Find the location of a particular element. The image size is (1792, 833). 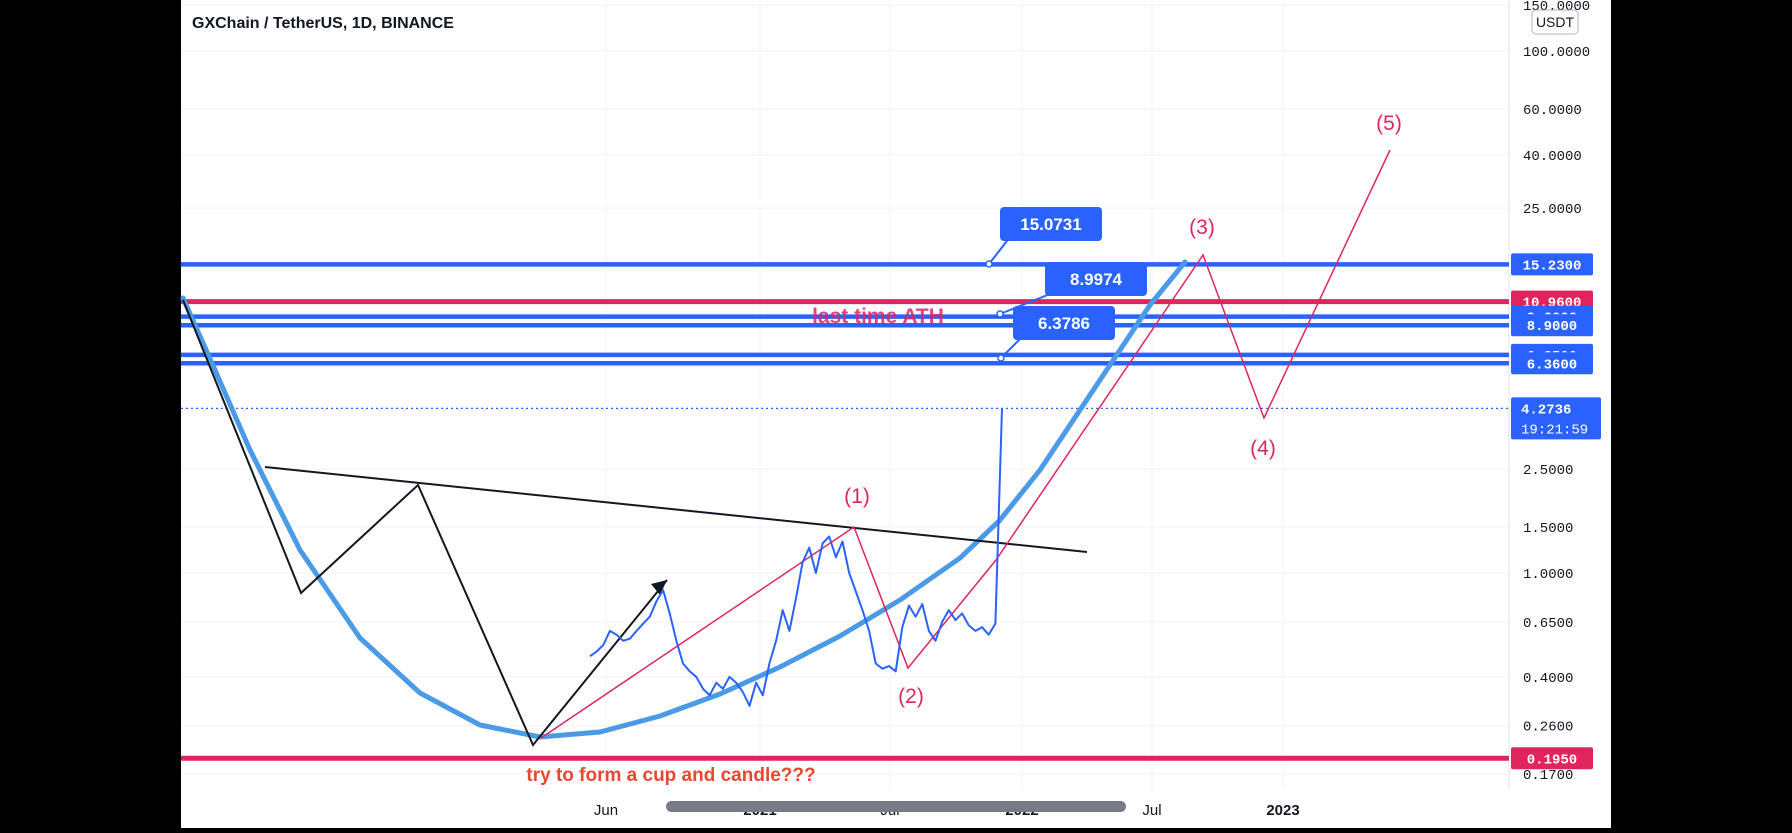

current-price-label: 4.2736 is located at coordinates (1546, 410).